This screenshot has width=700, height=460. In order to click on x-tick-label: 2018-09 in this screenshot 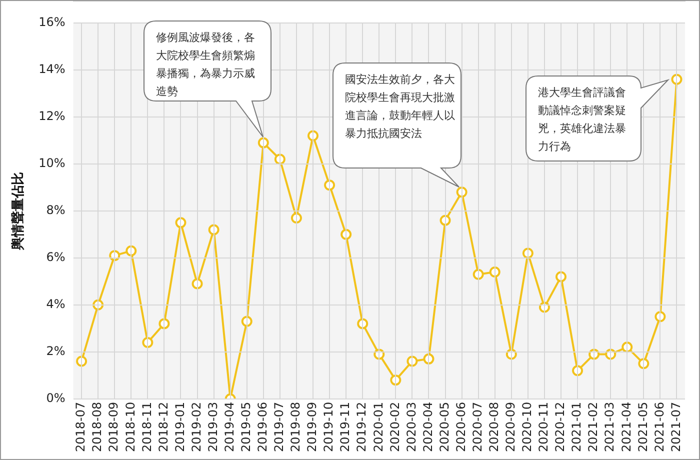, I will do `click(113, 427)`.